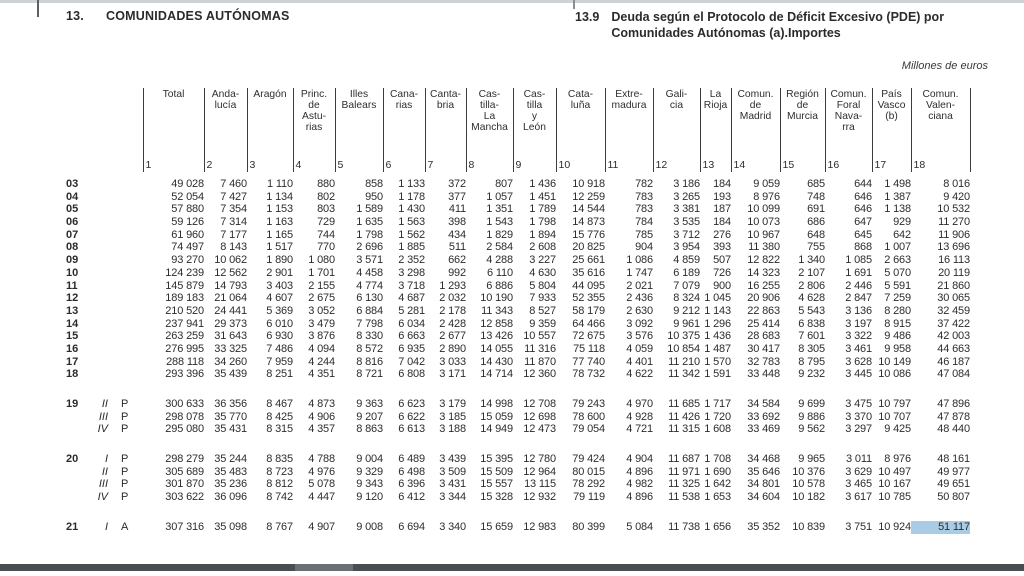 The image size is (1024, 576). I want to click on row-label: 09, so click(104, 260).